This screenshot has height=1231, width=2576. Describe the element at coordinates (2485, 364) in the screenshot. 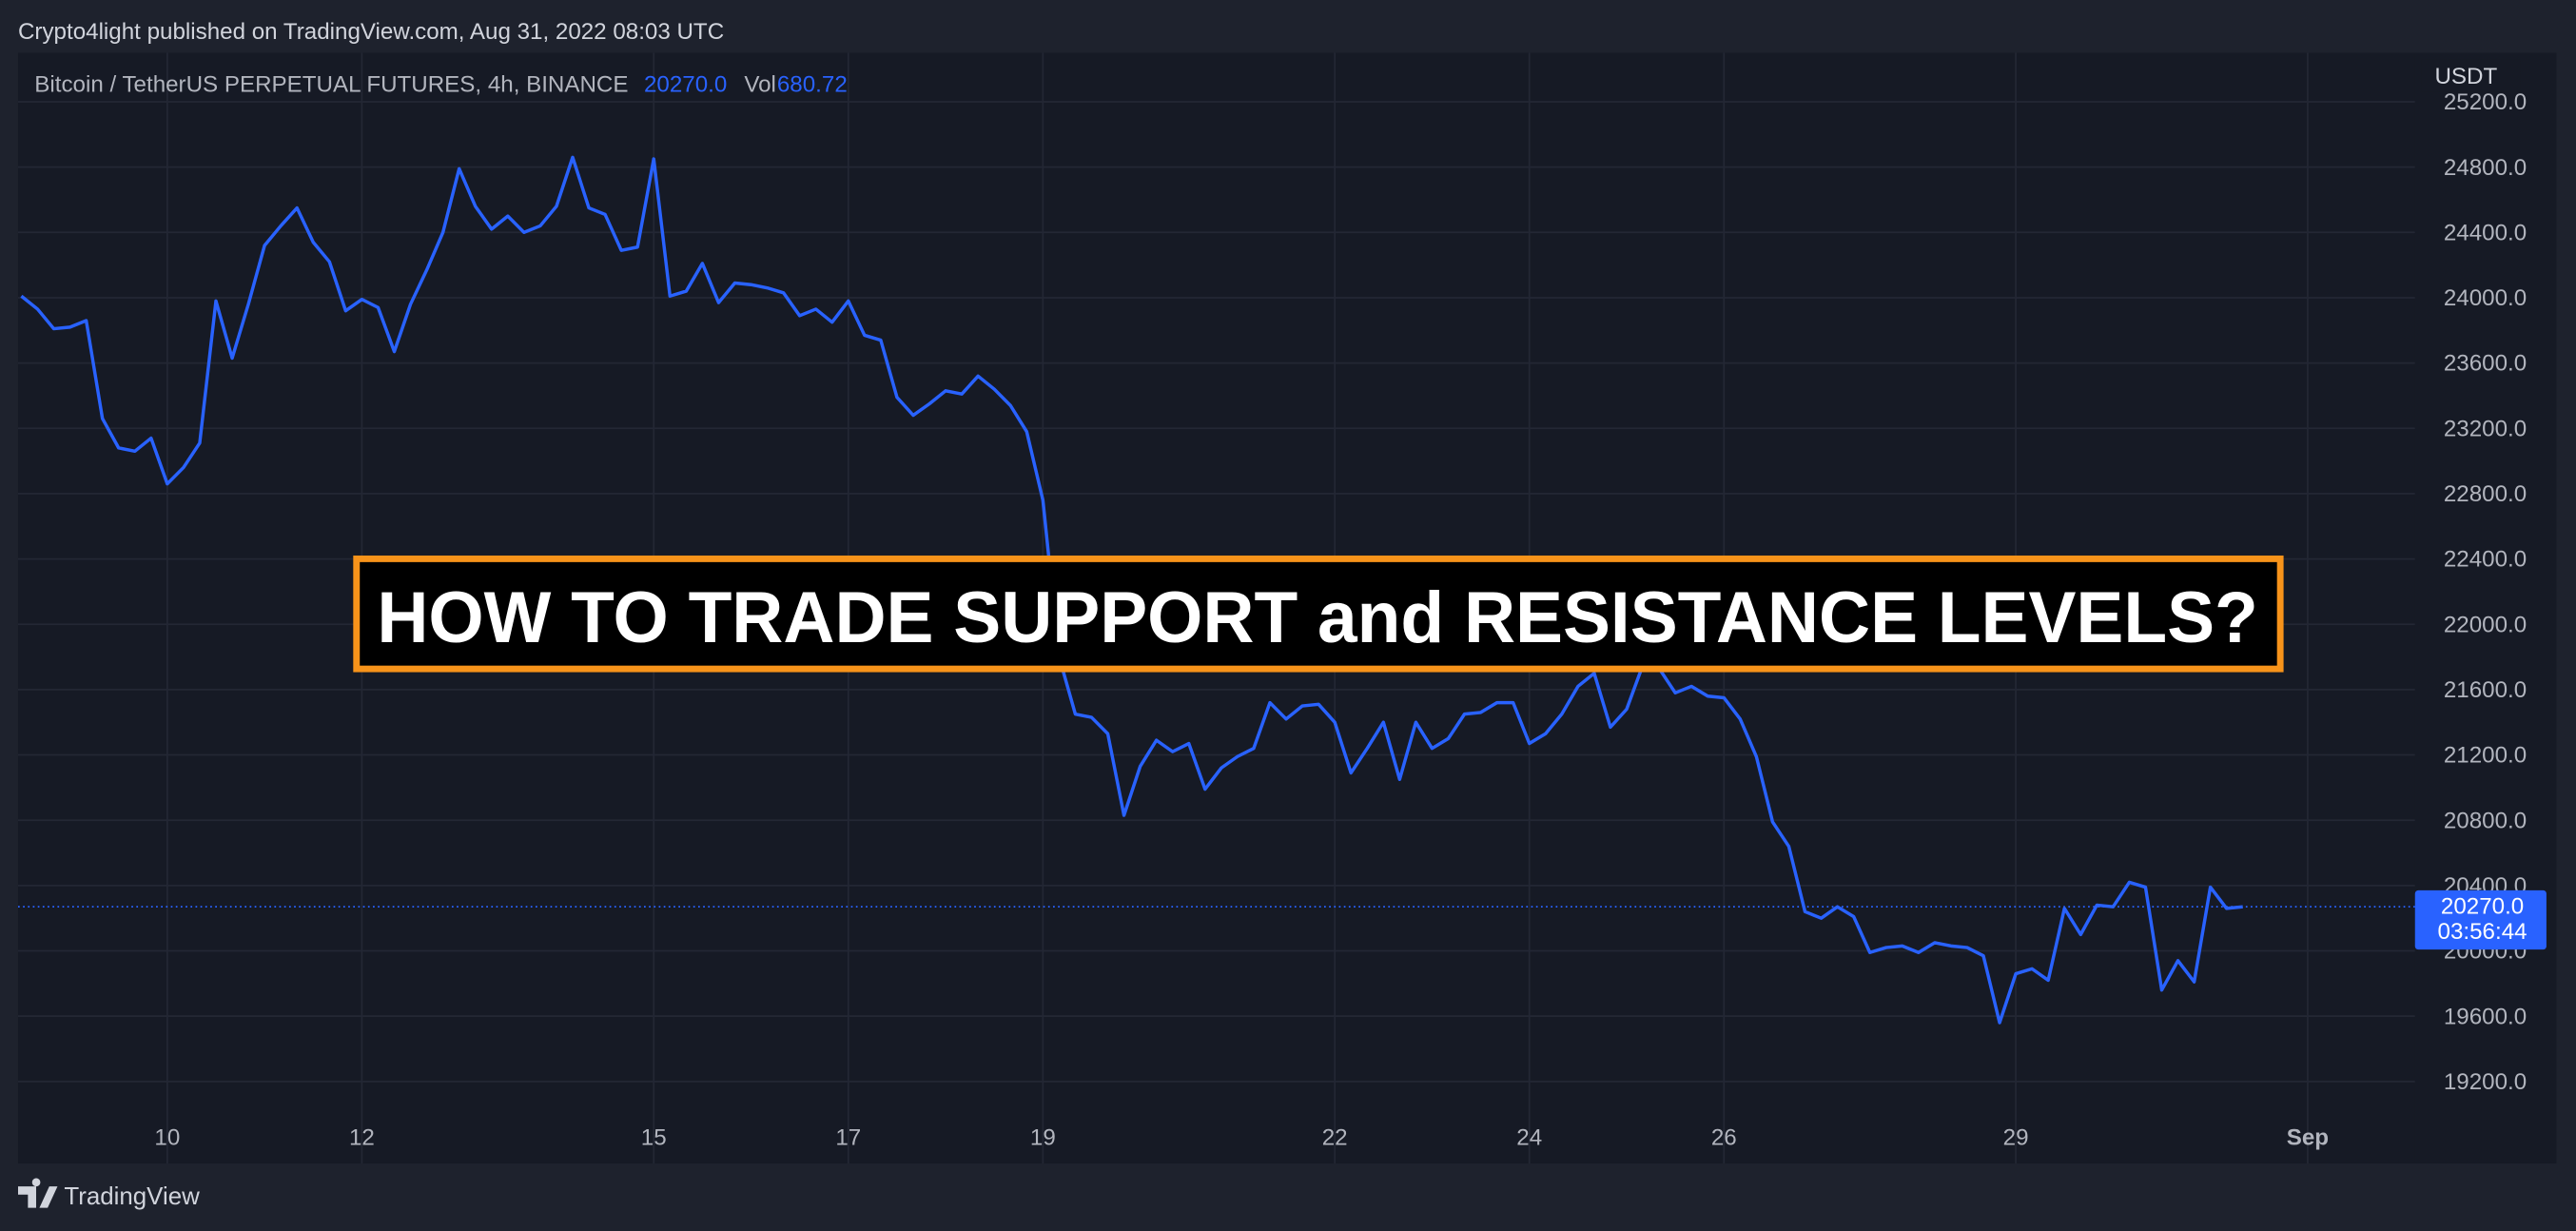

I see `y-tick-label: 23600.0` at that location.